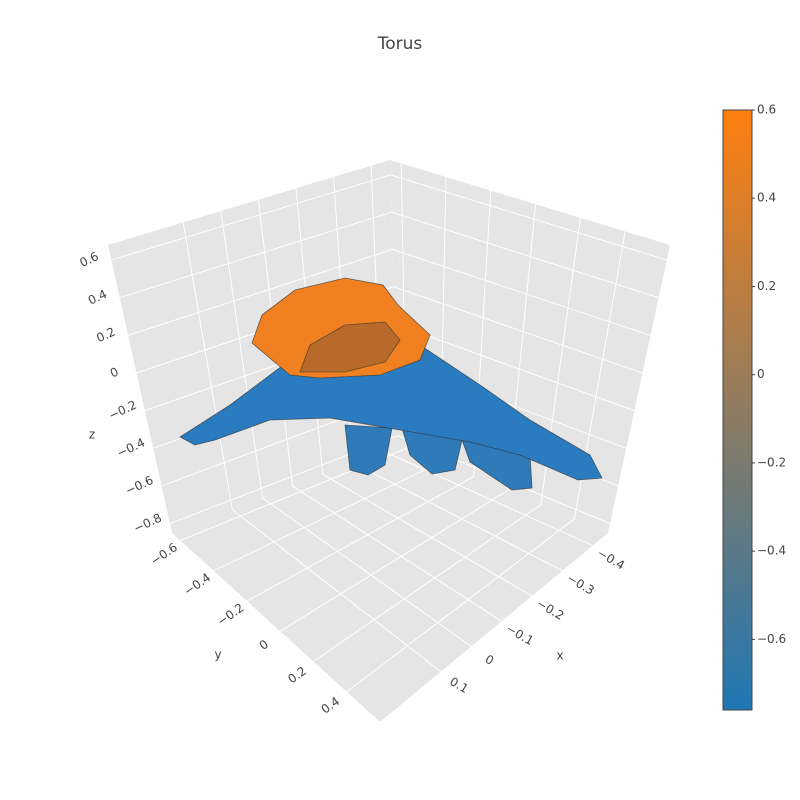 The width and height of the screenshot is (800, 800). Describe the element at coordinates (331, 705) in the screenshot. I see `y-tick-label: 0.4` at that location.